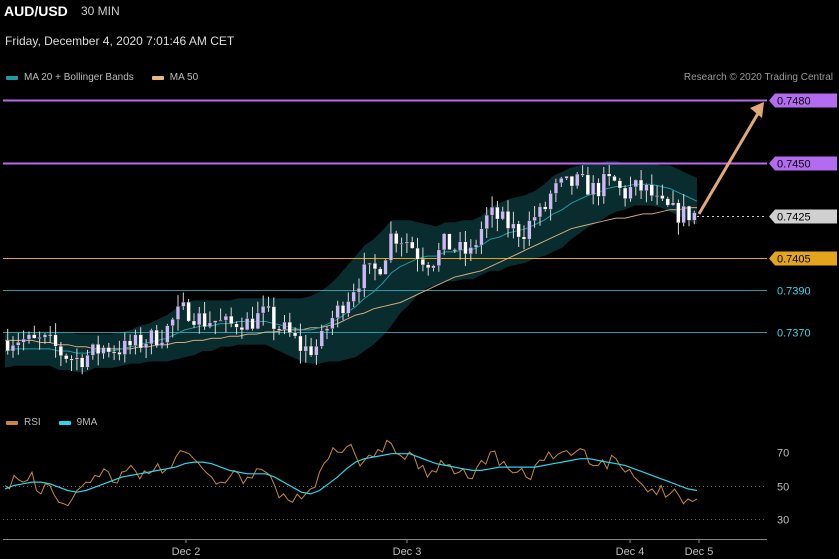 The image size is (839, 559). Describe the element at coordinates (351, 474) in the screenshot. I see `rsi-ma-line` at that location.